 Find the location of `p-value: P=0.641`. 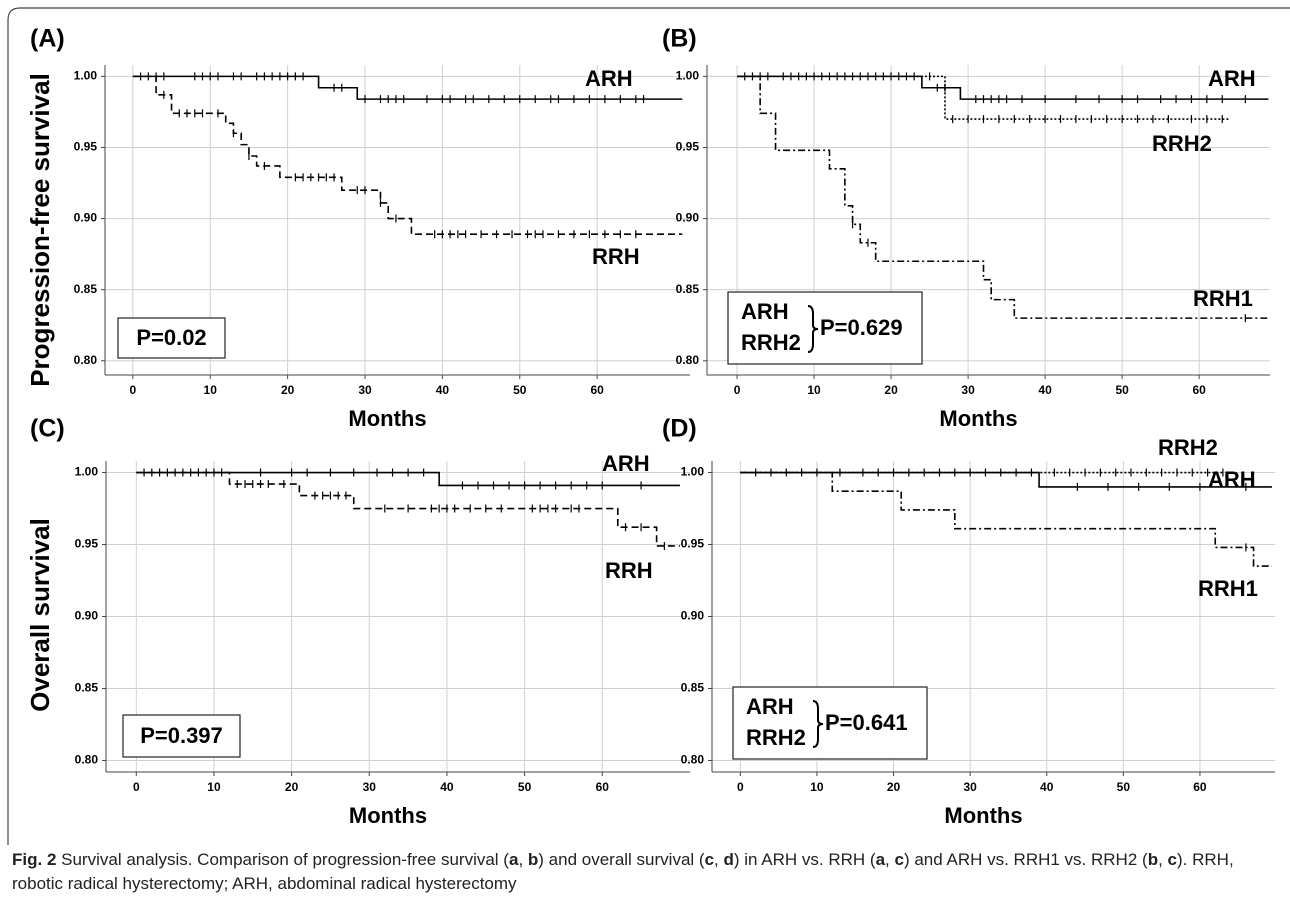

p-value: P=0.641 is located at coordinates (866, 722).